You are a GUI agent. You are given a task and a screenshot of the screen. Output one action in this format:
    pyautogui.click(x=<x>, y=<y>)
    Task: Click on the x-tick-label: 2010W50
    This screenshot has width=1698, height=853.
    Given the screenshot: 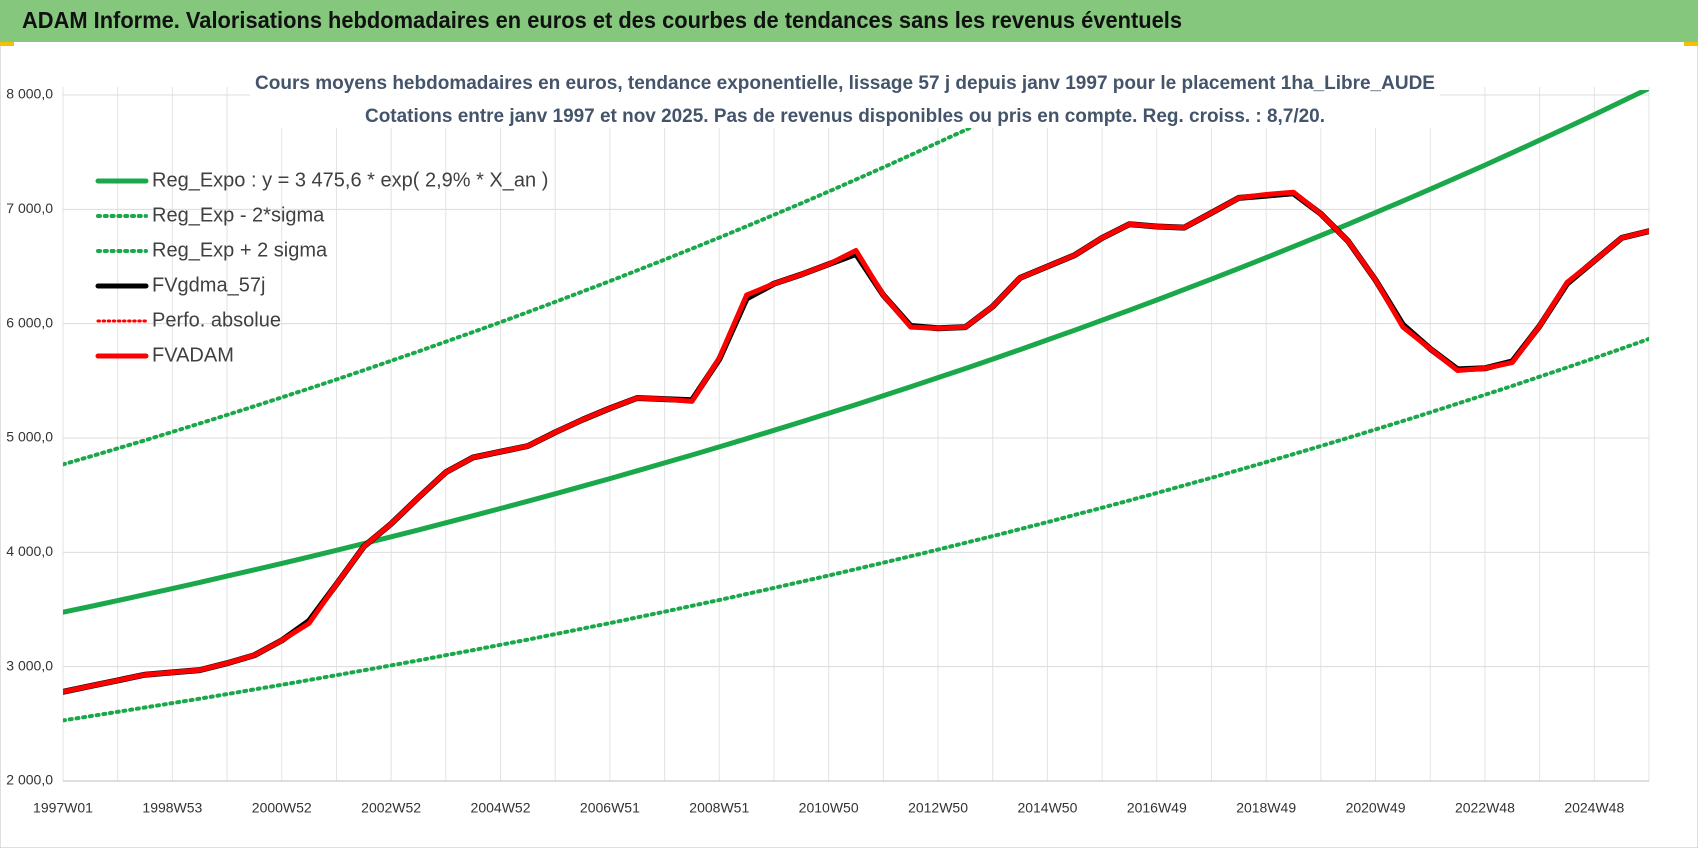 What is the action you would take?
    pyautogui.click(x=829, y=808)
    